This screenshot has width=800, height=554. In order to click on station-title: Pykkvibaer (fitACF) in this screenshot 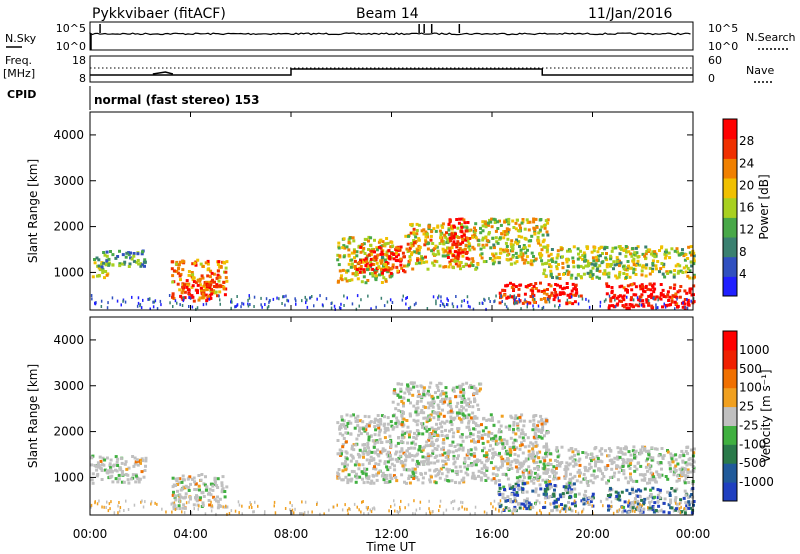, I will do `click(159, 14)`.